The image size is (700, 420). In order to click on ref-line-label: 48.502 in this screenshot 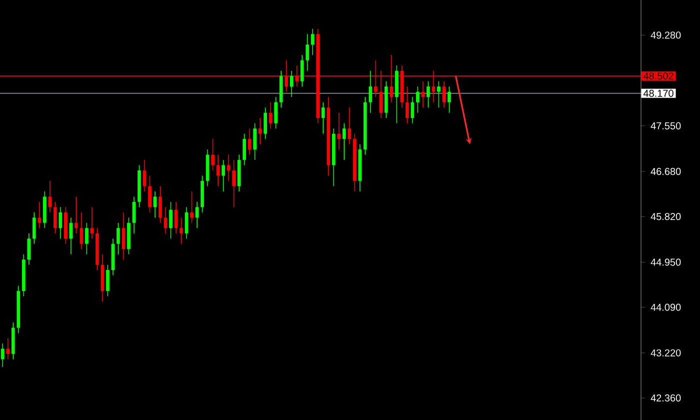, I will do `click(658, 76)`.